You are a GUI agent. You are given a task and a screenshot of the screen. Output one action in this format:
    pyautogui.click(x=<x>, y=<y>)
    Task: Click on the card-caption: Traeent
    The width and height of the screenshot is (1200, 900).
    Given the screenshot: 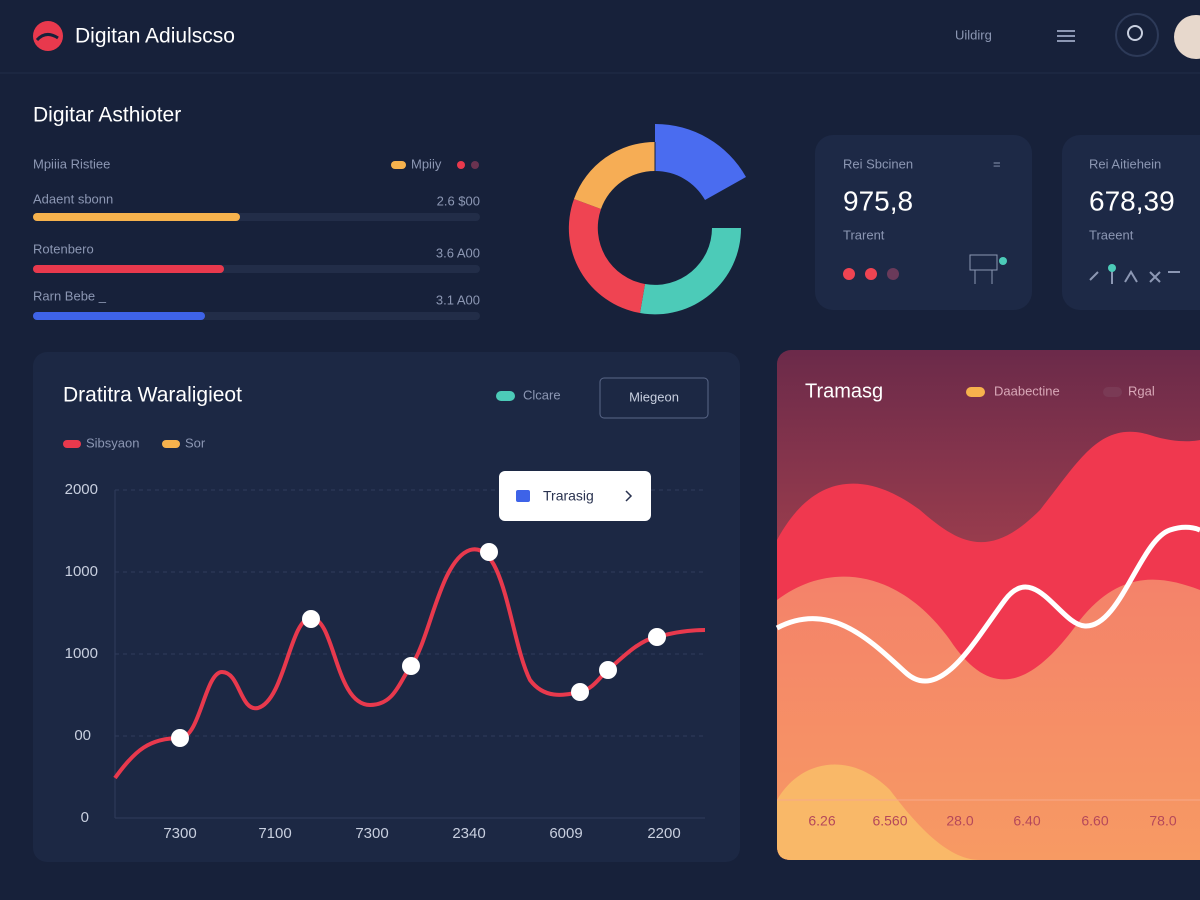 What is the action you would take?
    pyautogui.click(x=1111, y=234)
    